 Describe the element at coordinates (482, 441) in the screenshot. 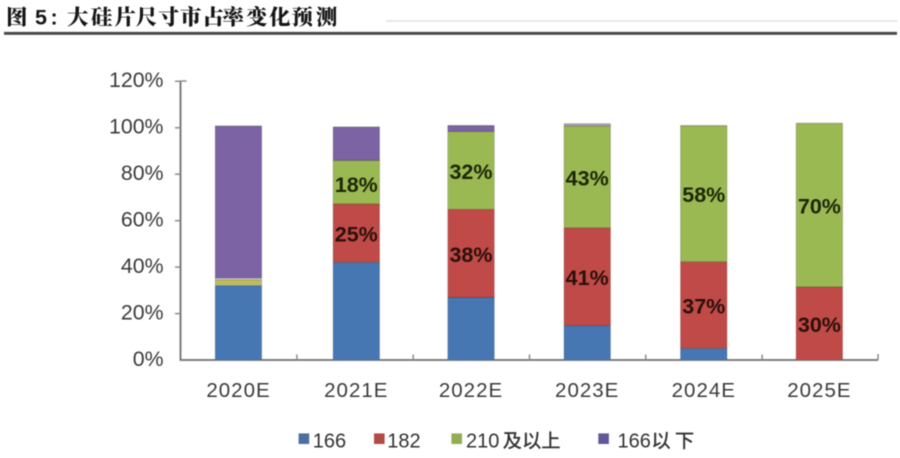

I see `svg-text: 210` at that location.